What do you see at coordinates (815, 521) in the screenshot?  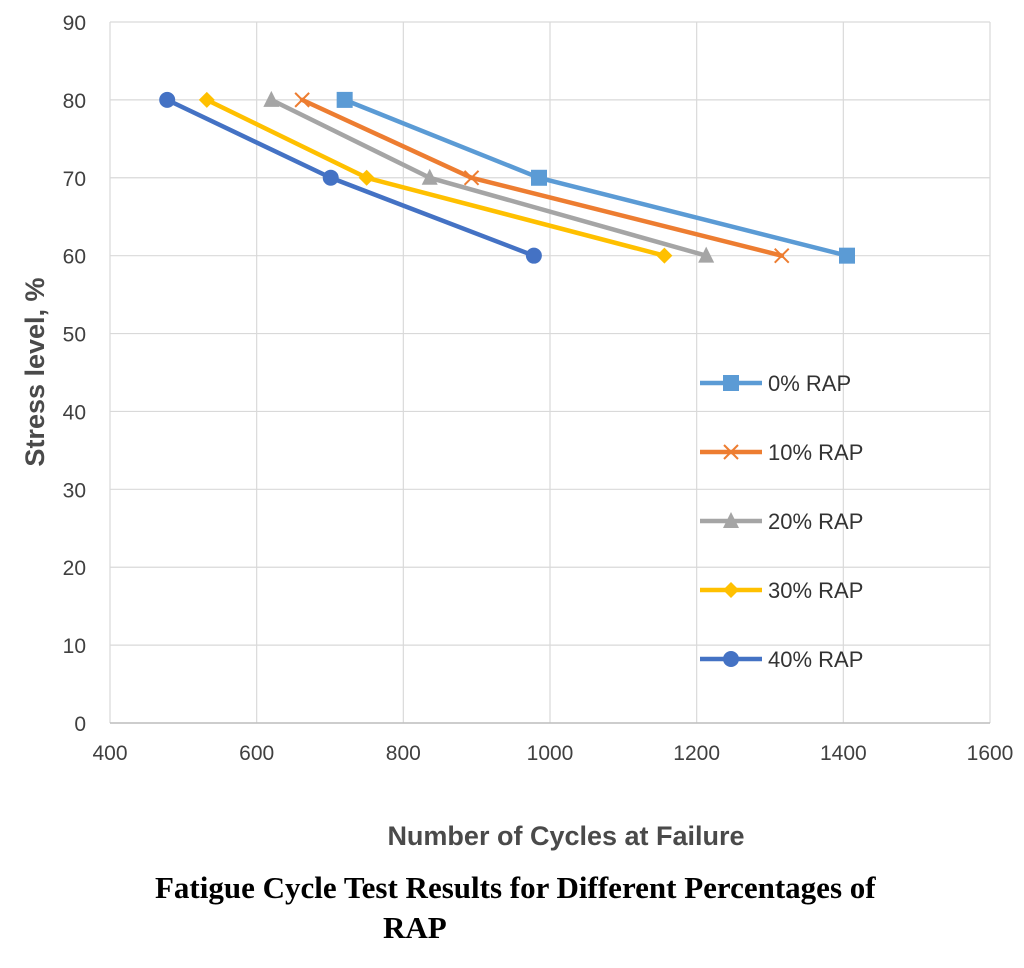 I see `legend-label: 20% RAP` at bounding box center [815, 521].